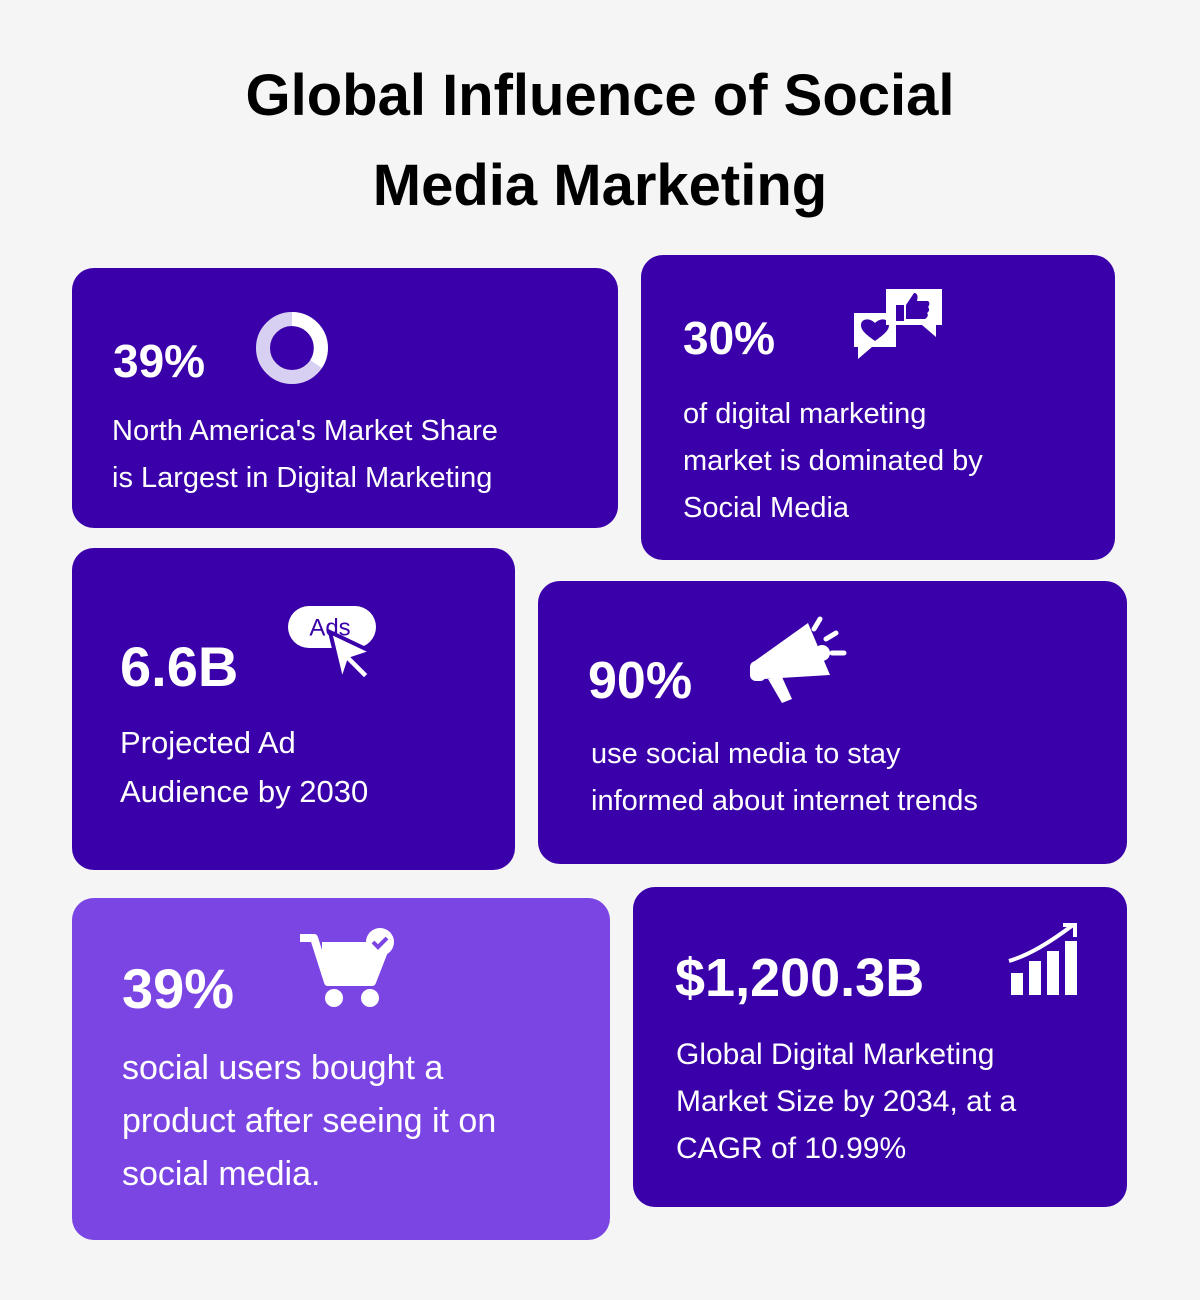 The image size is (1200, 1300). I want to click on description-line: social media., so click(221, 1174).